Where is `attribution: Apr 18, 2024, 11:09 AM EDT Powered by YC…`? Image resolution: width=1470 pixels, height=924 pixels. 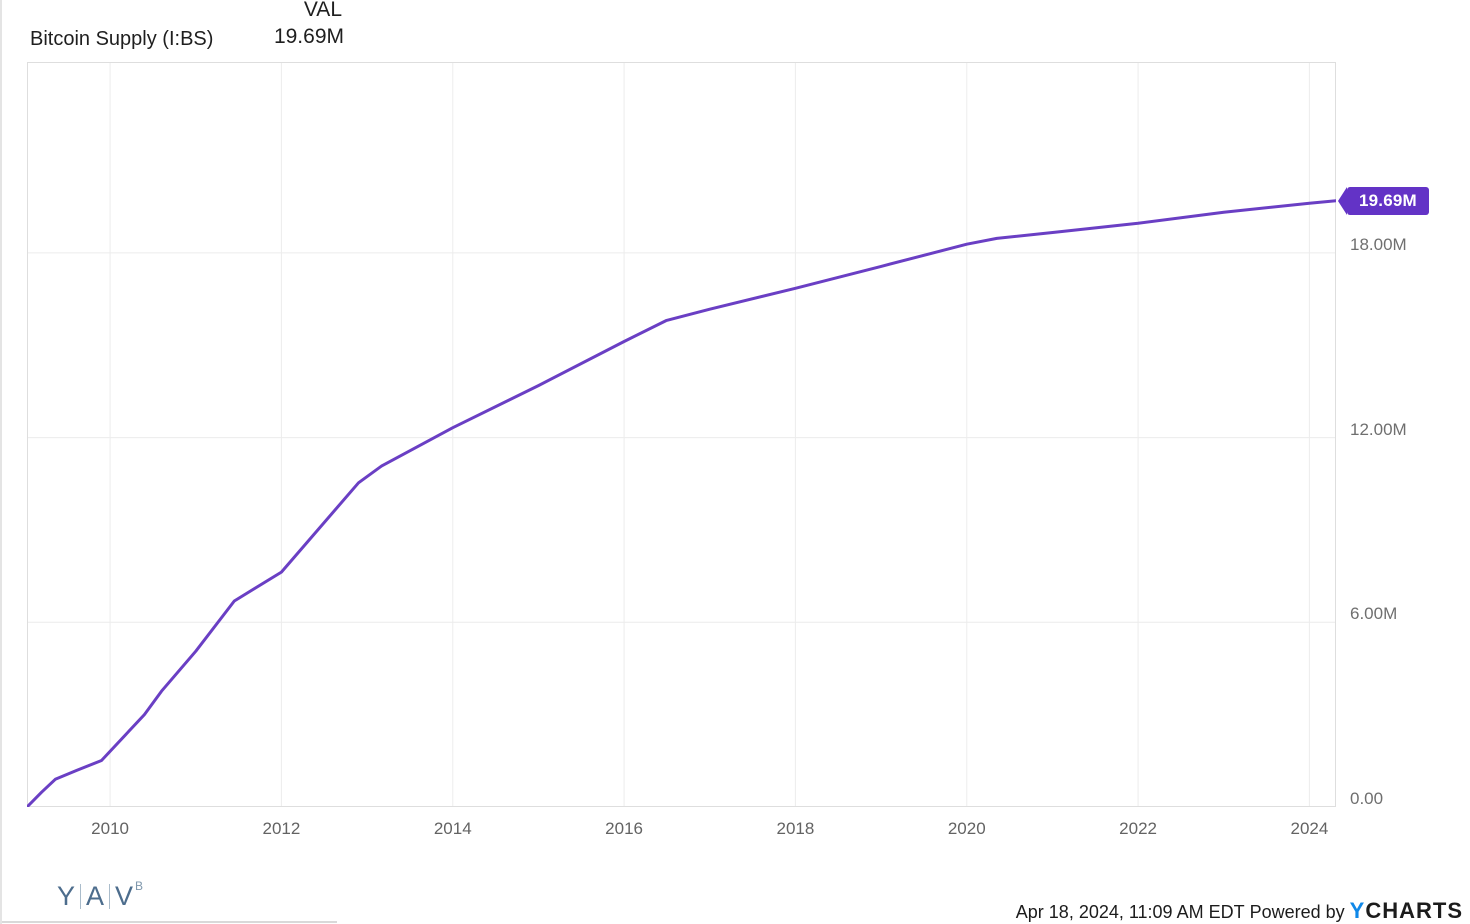 attribution: Apr 18, 2024, 11:09 AM EDT Powered by YC… is located at coordinates (1239, 911).